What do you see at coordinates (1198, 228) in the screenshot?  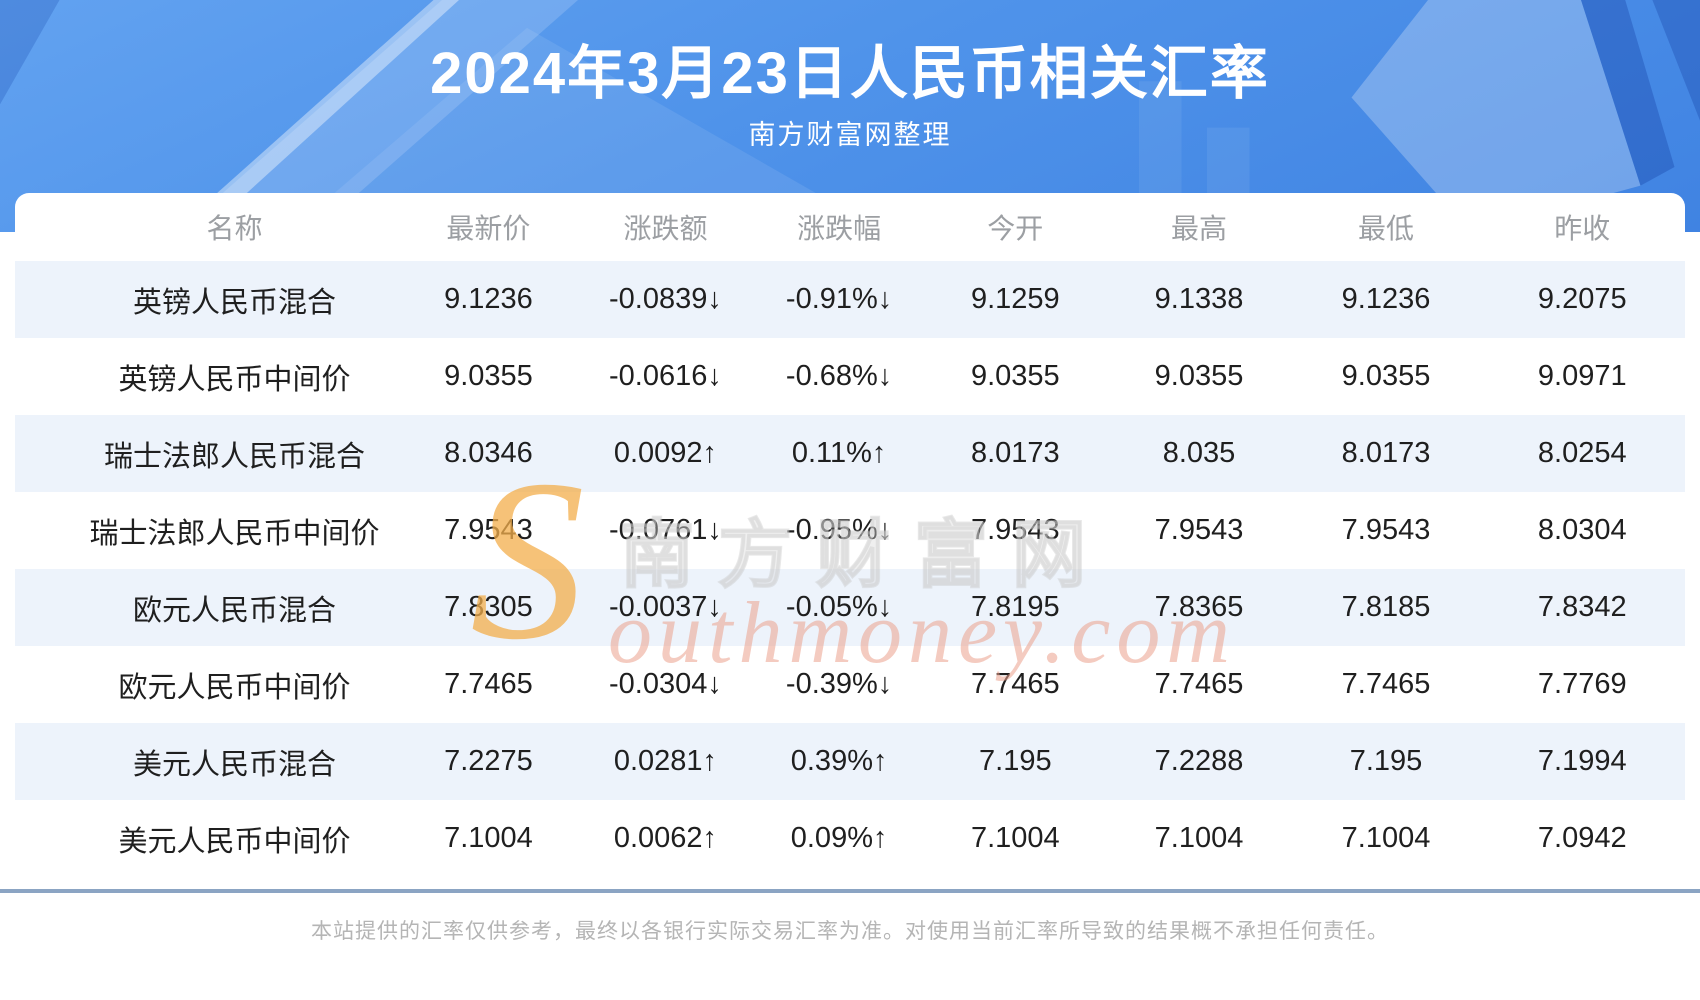 I see `col-header-high: 最高` at bounding box center [1198, 228].